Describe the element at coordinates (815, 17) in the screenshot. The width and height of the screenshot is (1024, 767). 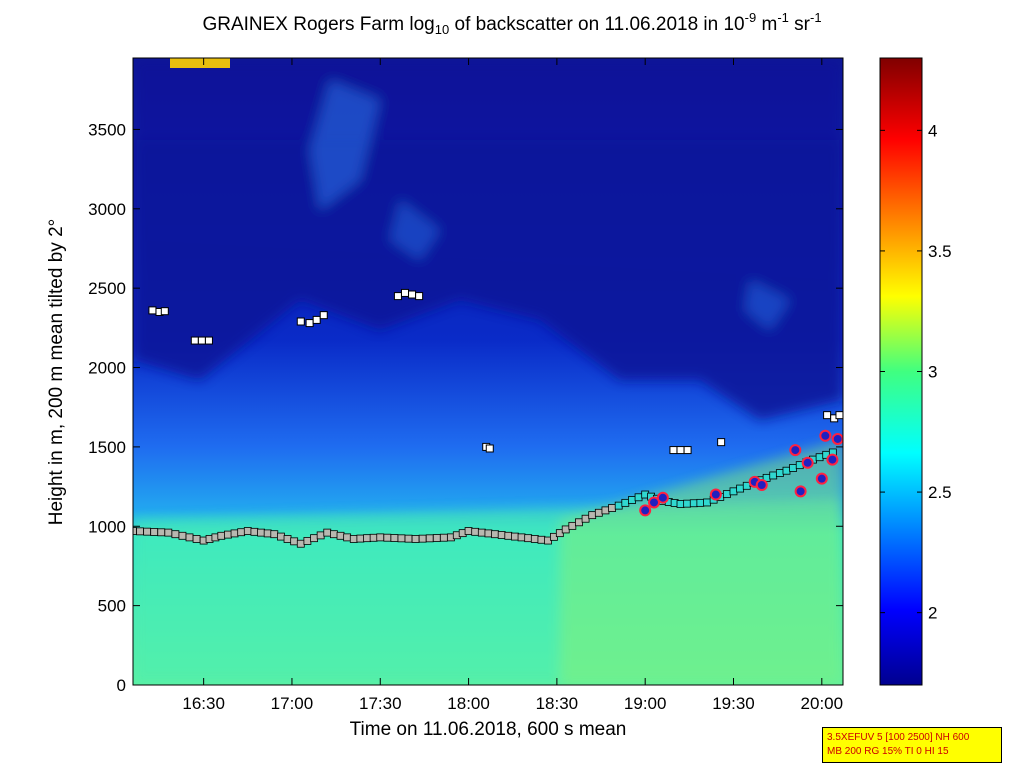
I see `title-superscript-3: -1` at that location.